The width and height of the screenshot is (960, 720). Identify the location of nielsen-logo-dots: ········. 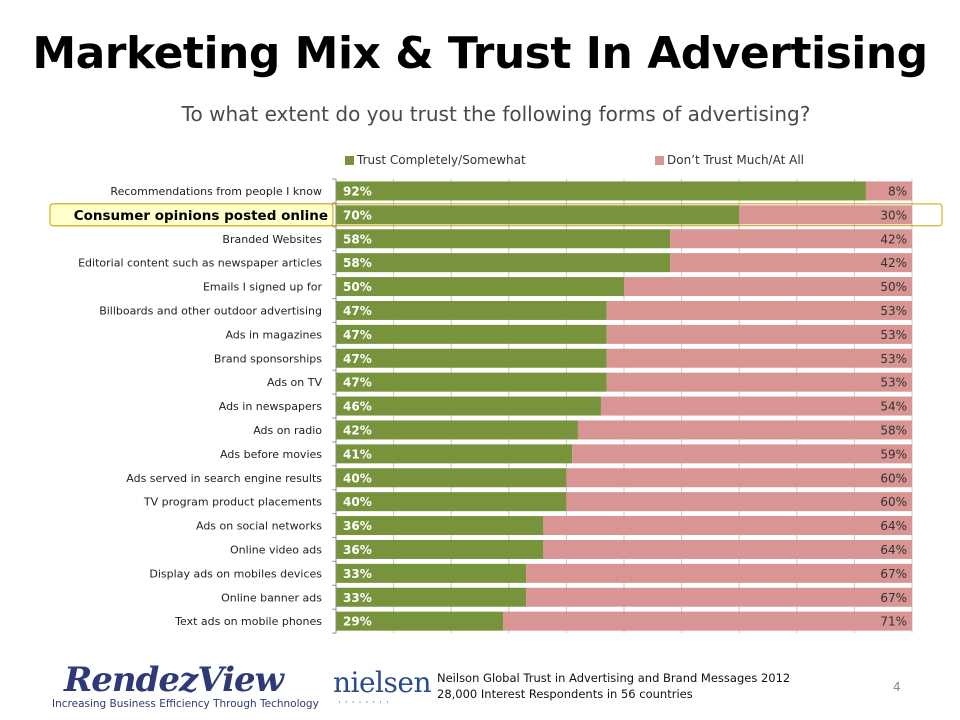
(365, 703).